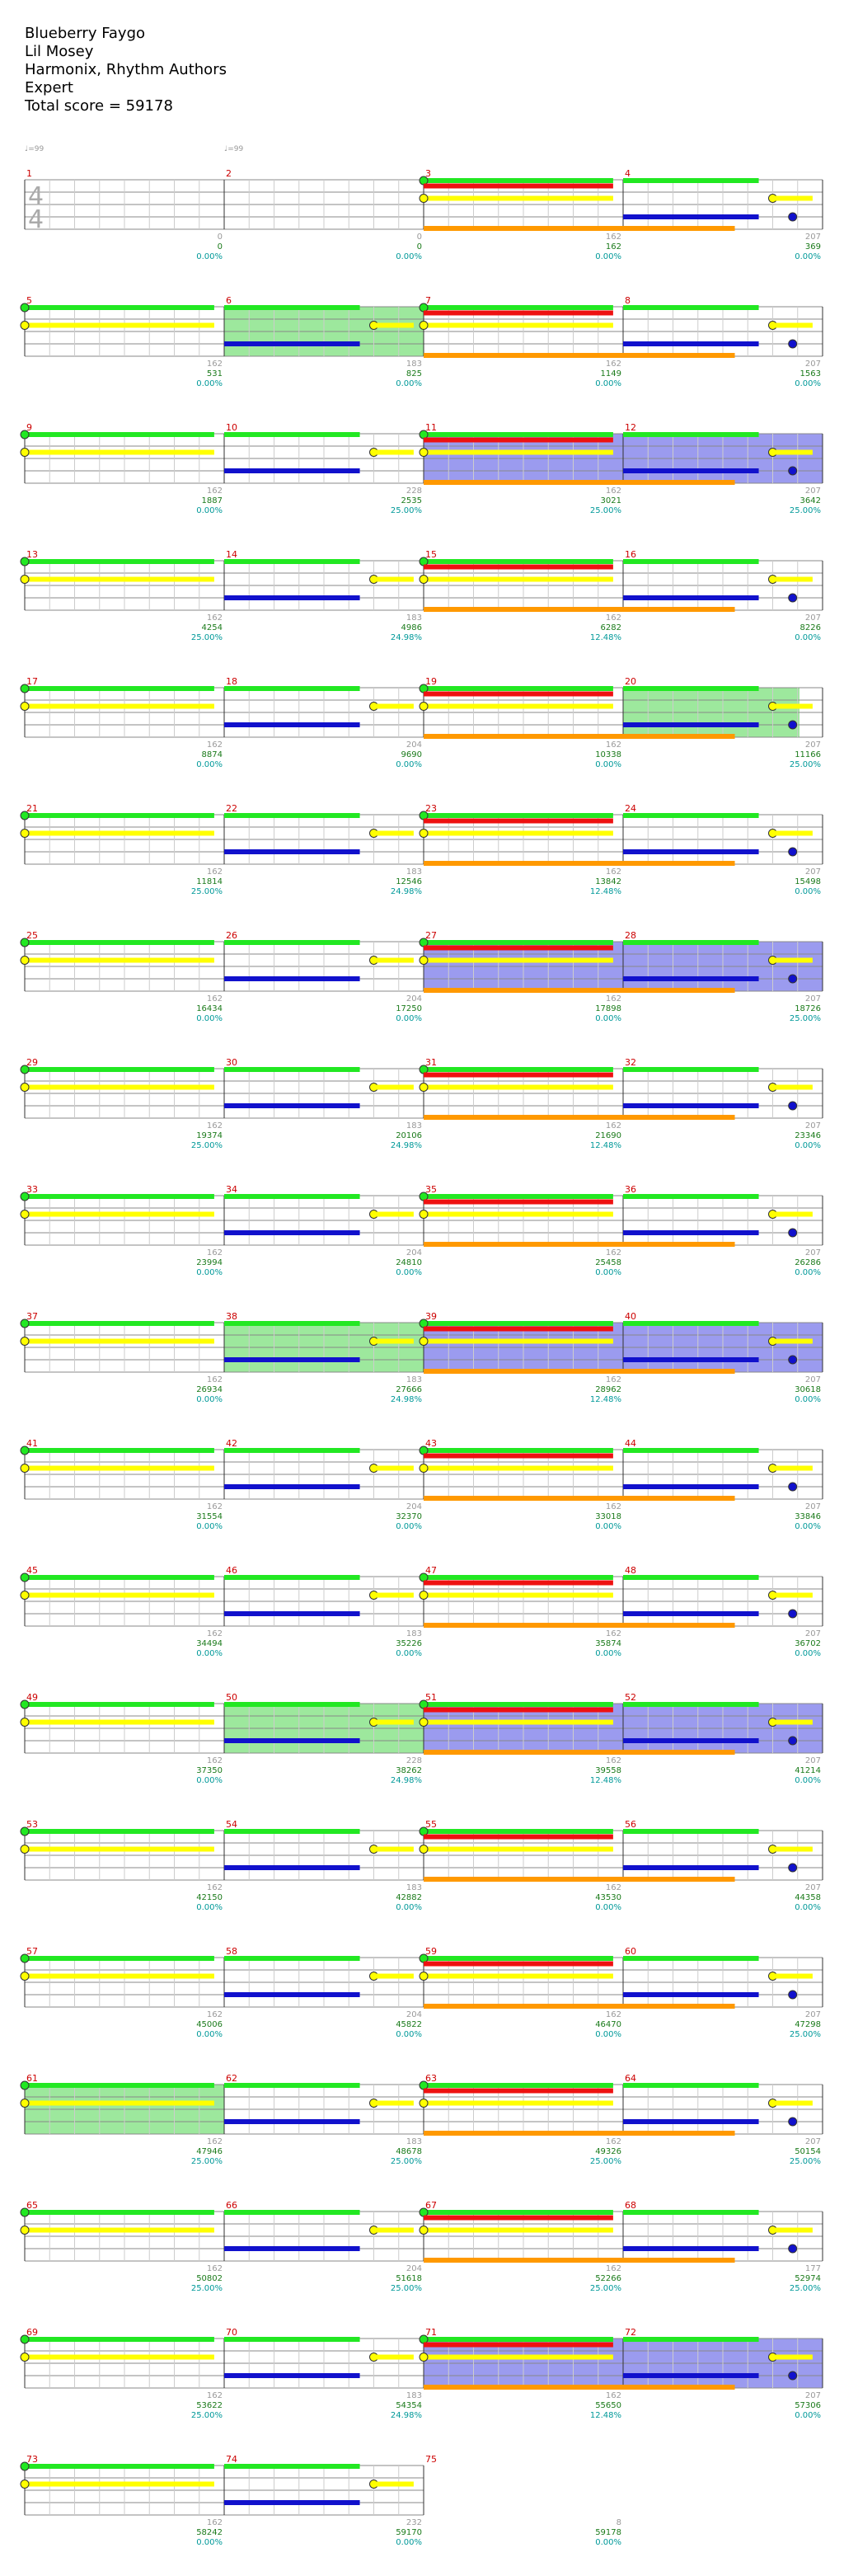 The height and width of the screenshot is (2576, 844). What do you see at coordinates (608, 1643) in the screenshot?
I see `measure-score: 35874` at bounding box center [608, 1643].